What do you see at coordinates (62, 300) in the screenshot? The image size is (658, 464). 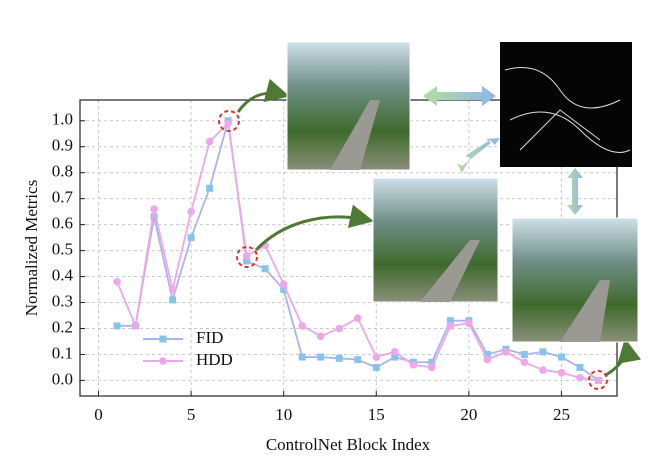 I see `y-tick-label: 0.3` at bounding box center [62, 300].